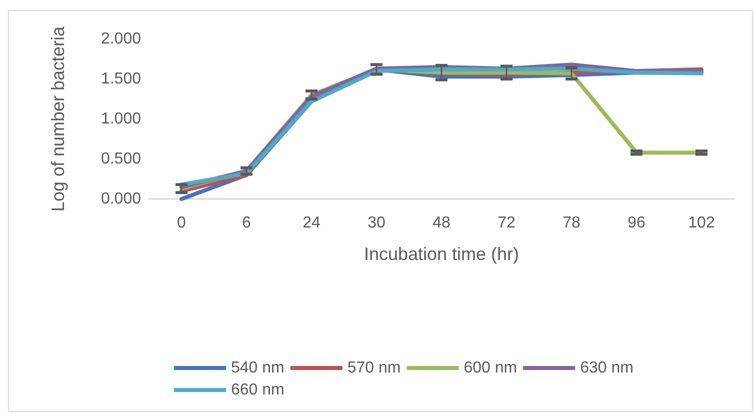 The width and height of the screenshot is (755, 414). What do you see at coordinates (311, 223) in the screenshot?
I see `x-tick-label: 24` at bounding box center [311, 223].